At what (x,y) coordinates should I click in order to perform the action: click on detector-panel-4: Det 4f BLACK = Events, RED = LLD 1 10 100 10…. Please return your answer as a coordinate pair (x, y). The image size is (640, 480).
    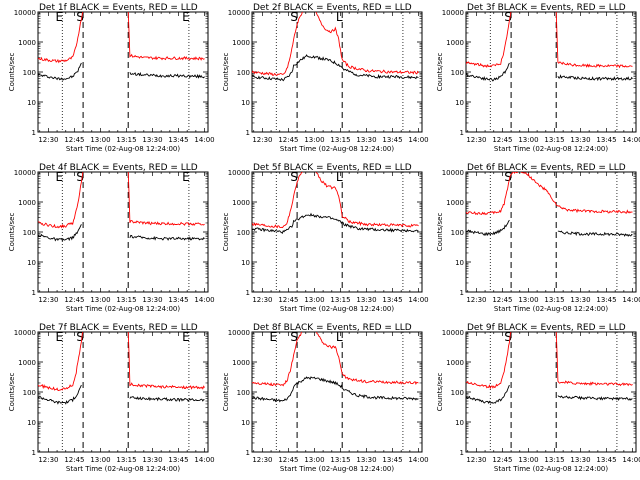
    Looking at the image, I should click on (111, 238).